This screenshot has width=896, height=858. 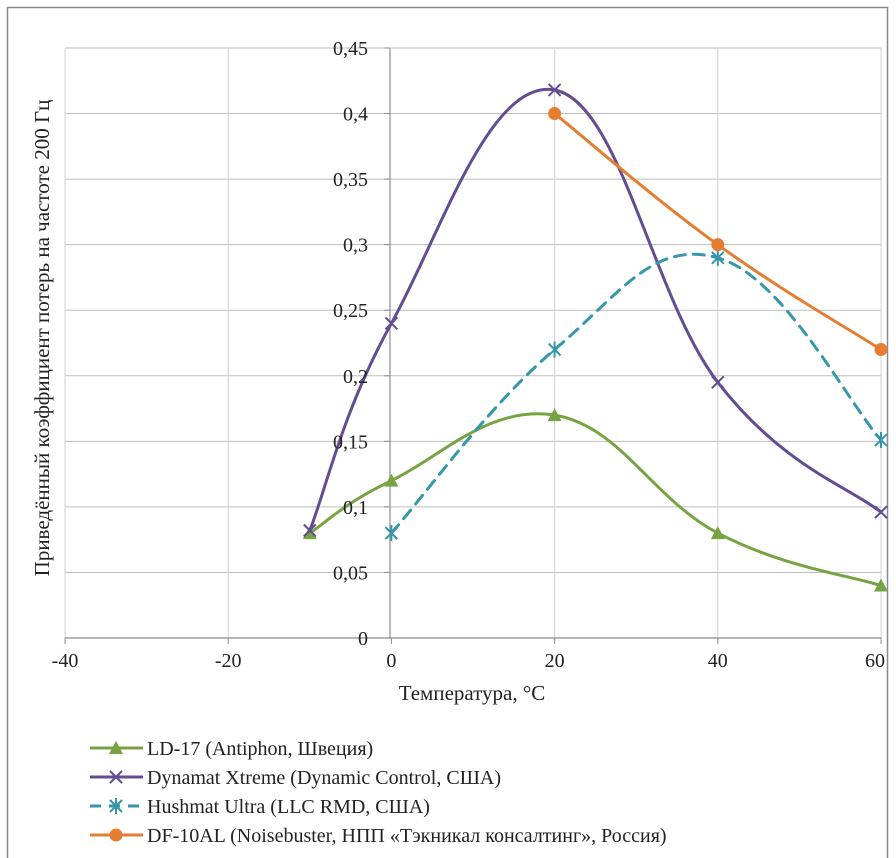 What do you see at coordinates (355, 377) in the screenshot?
I see `y-tick-label: 0,2` at bounding box center [355, 377].